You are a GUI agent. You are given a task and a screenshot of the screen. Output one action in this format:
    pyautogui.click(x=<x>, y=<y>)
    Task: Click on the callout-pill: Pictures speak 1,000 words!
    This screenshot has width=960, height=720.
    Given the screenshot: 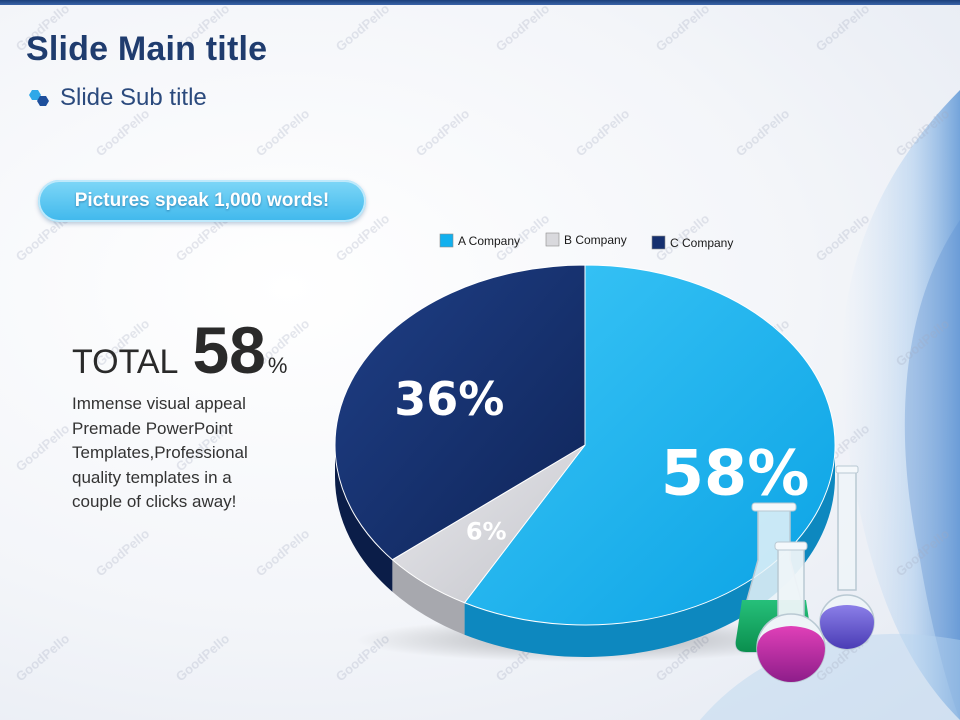 What is the action you would take?
    pyautogui.click(x=202, y=201)
    